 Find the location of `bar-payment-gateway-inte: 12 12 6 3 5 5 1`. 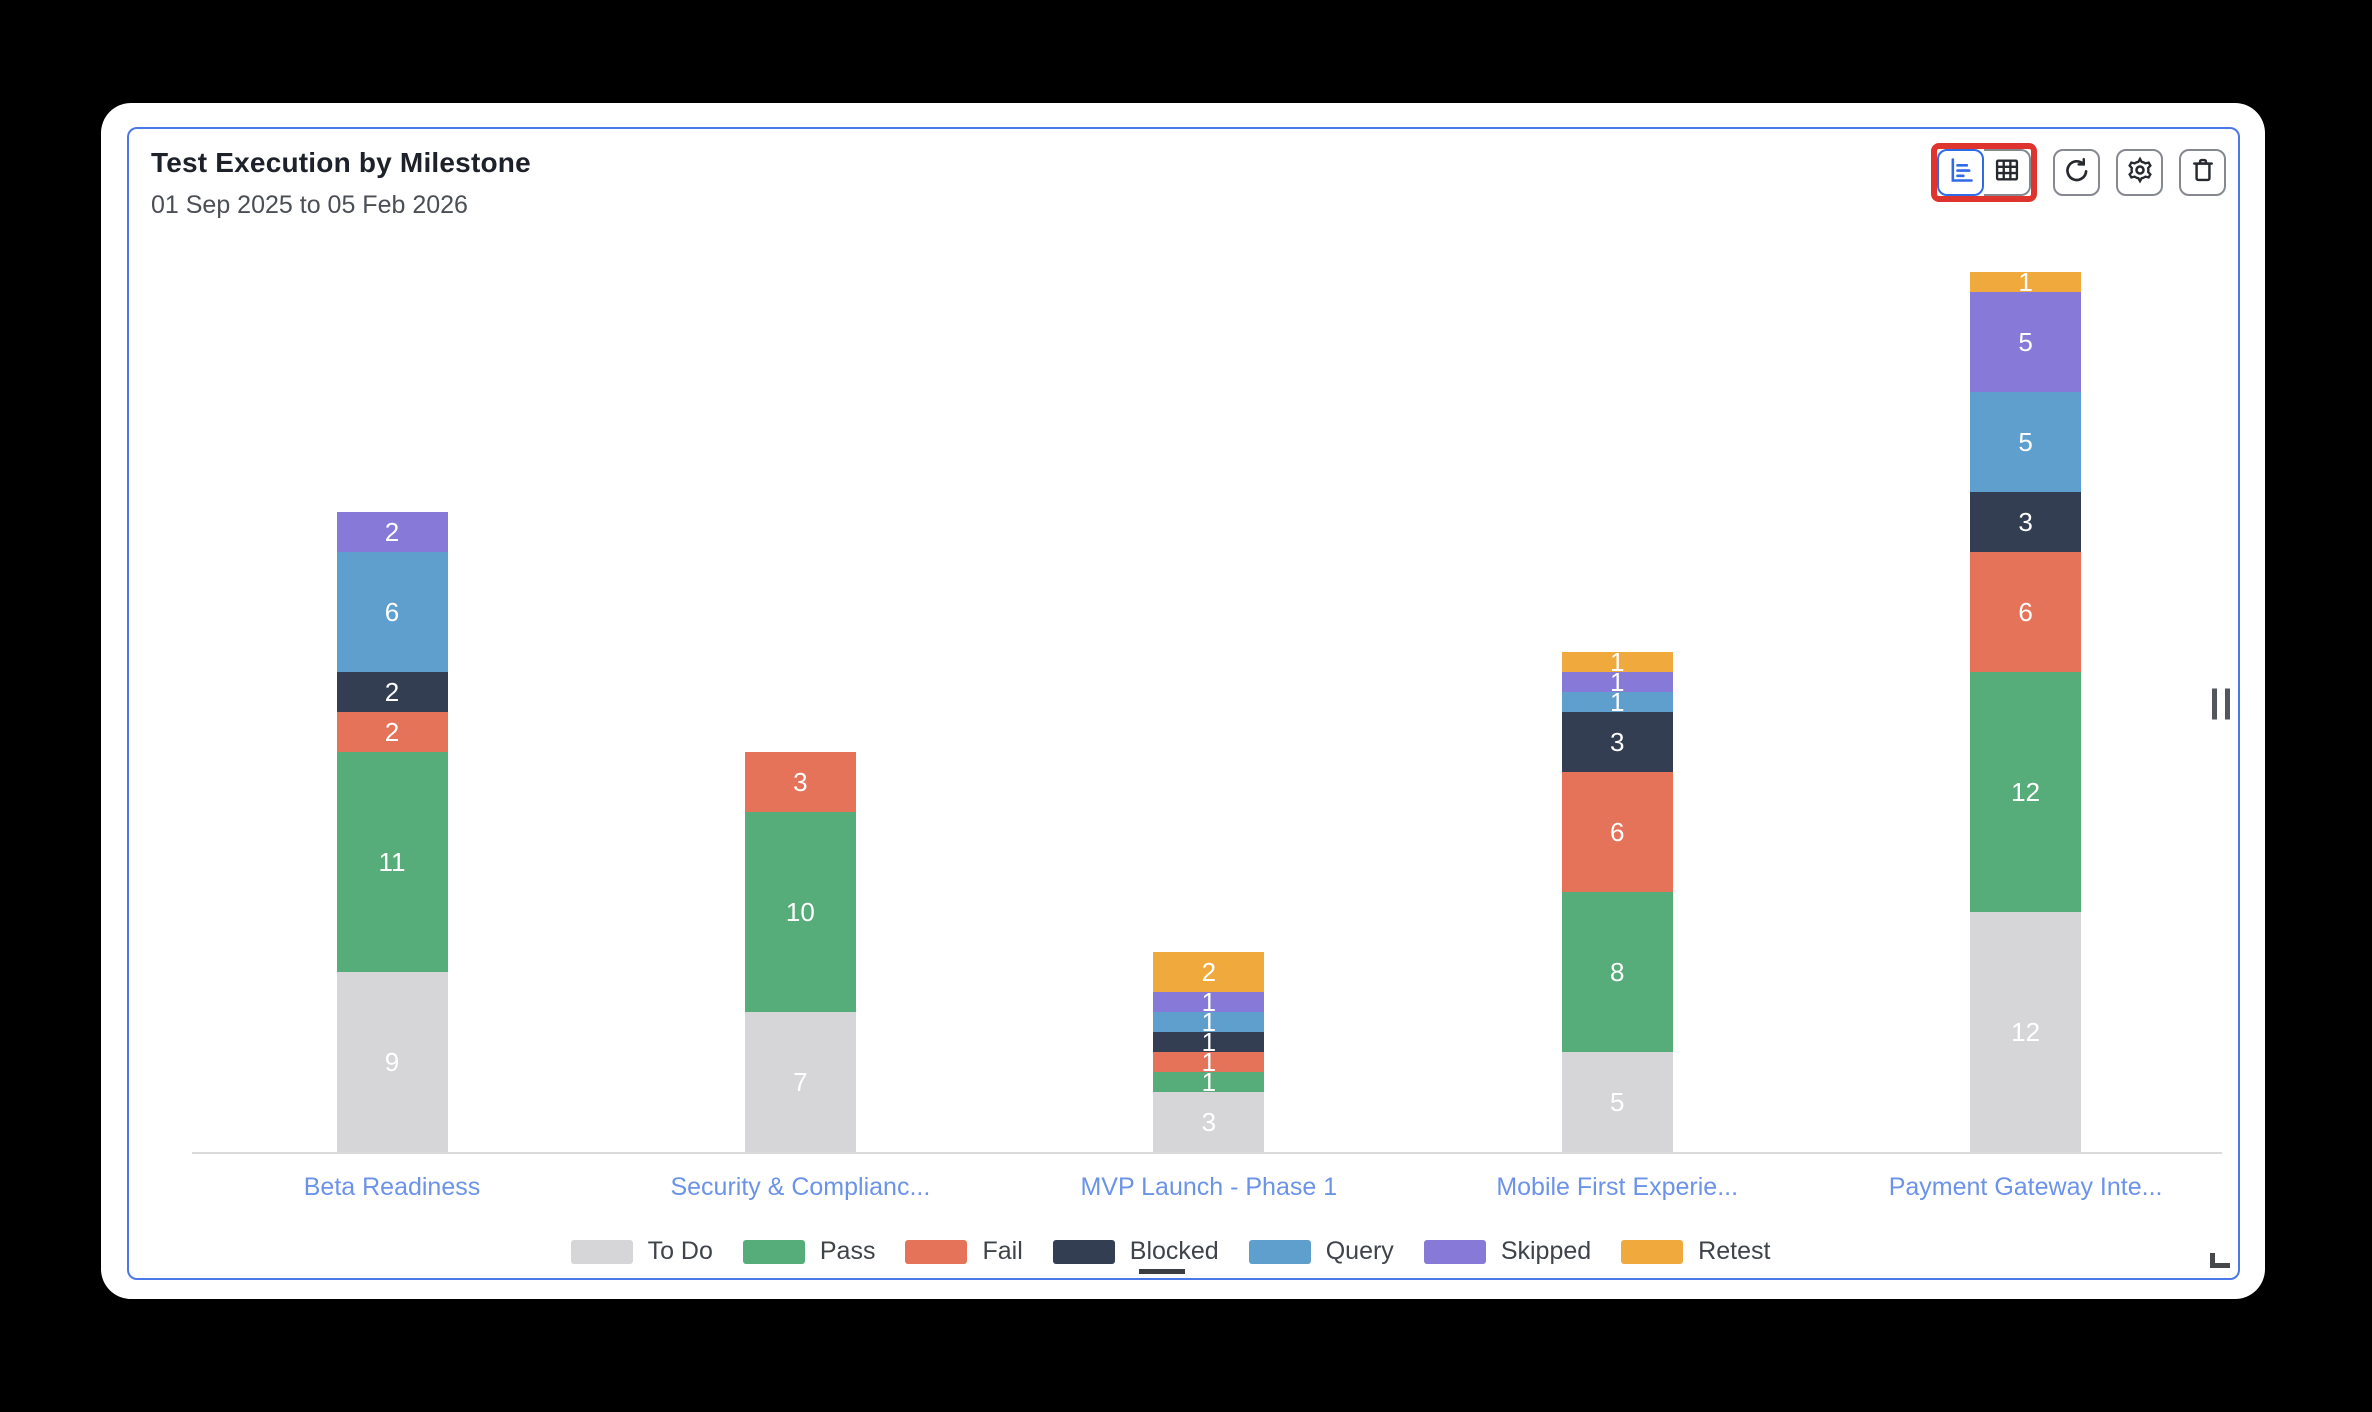

bar-payment-gateway-inte: 12 12 6 3 5 5 1 is located at coordinates (2026, 710).